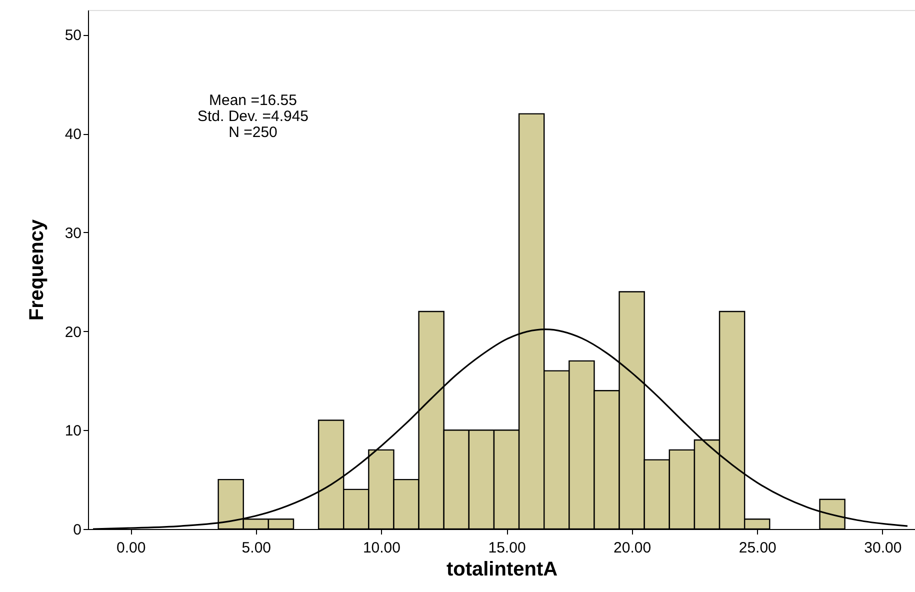 The image size is (915, 592). What do you see at coordinates (253, 116) in the screenshot?
I see `annotation: Std. Dev. =4.945` at bounding box center [253, 116].